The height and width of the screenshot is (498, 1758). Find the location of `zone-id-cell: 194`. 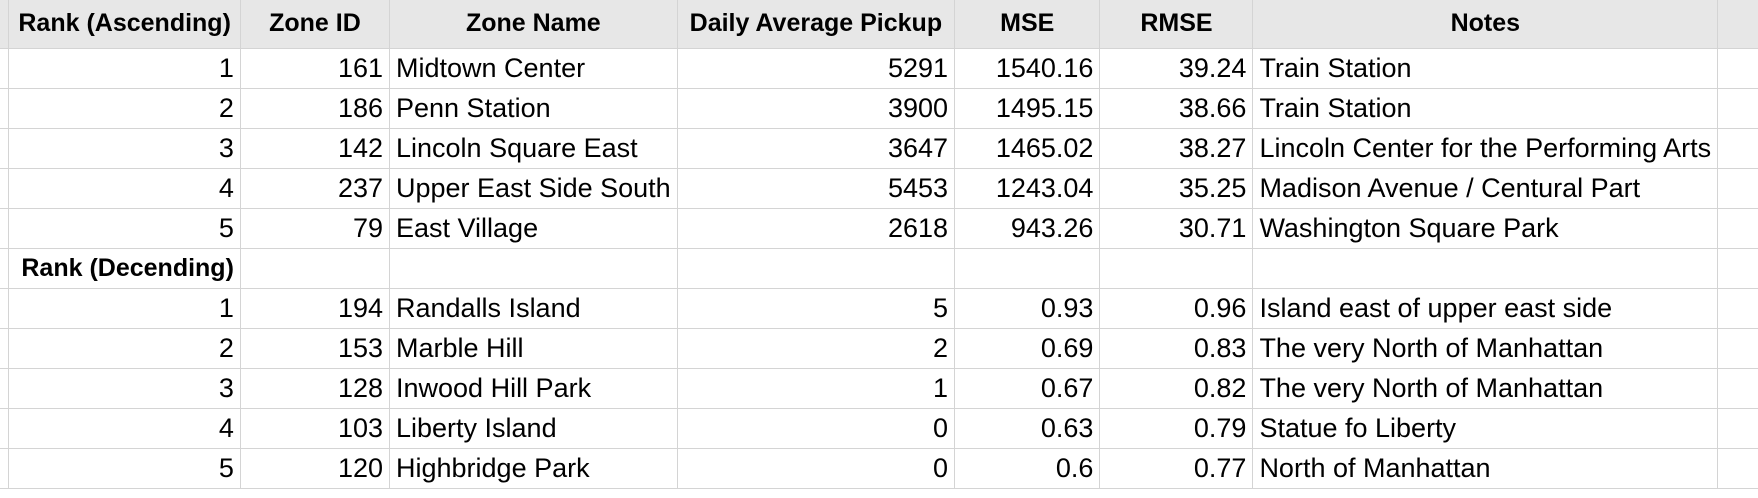

zone-id-cell: 194 is located at coordinates (315, 308).